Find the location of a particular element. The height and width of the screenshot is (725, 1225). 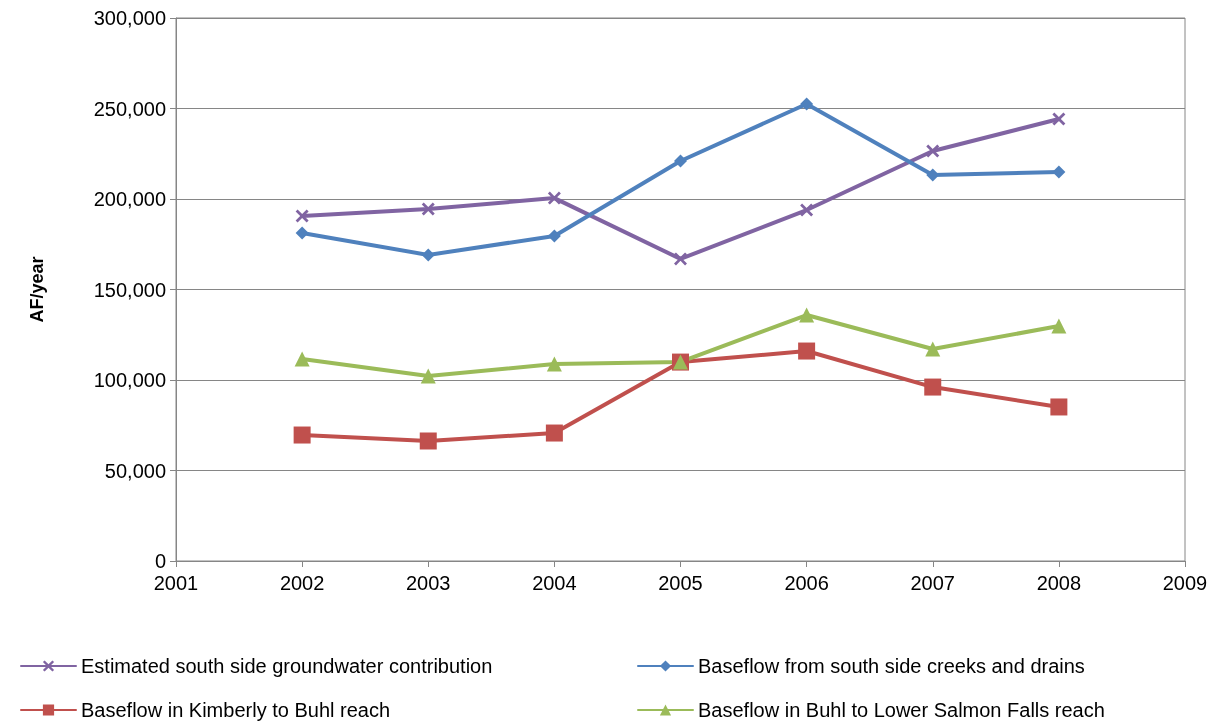

x-tick-label: 2008 is located at coordinates (1059, 583).